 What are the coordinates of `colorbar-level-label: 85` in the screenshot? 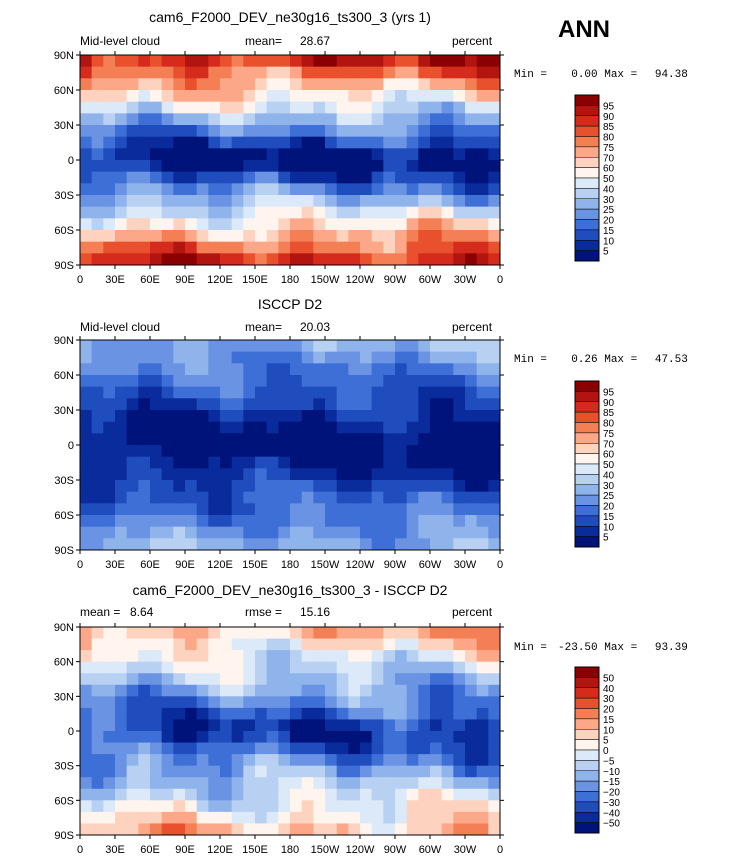 It's located at (609, 413).